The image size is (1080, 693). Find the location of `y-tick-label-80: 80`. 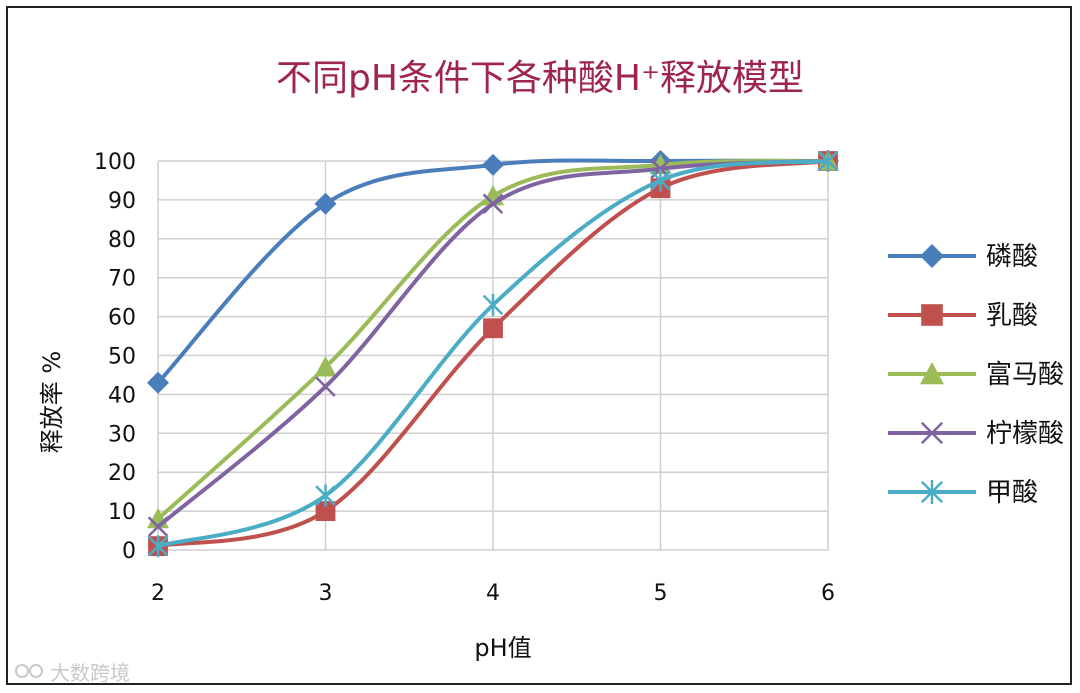

y-tick-label-80: 80 is located at coordinates (122, 240).